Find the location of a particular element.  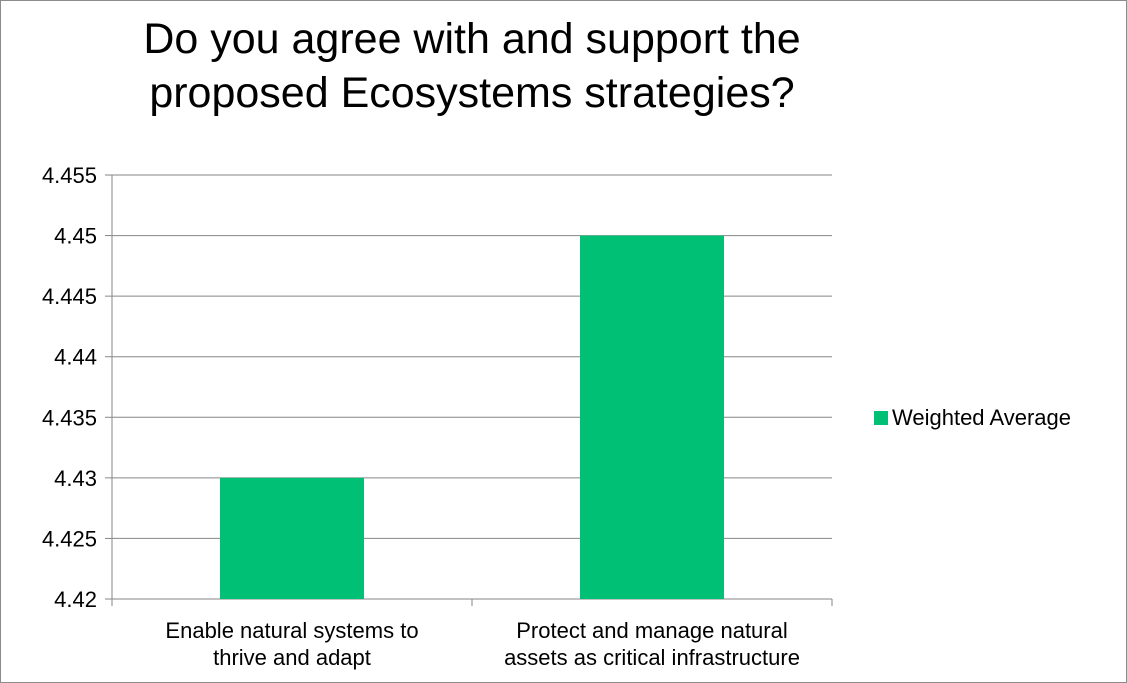

chart-title-line-1: Do you agree with and support the is located at coordinates (472, 39).